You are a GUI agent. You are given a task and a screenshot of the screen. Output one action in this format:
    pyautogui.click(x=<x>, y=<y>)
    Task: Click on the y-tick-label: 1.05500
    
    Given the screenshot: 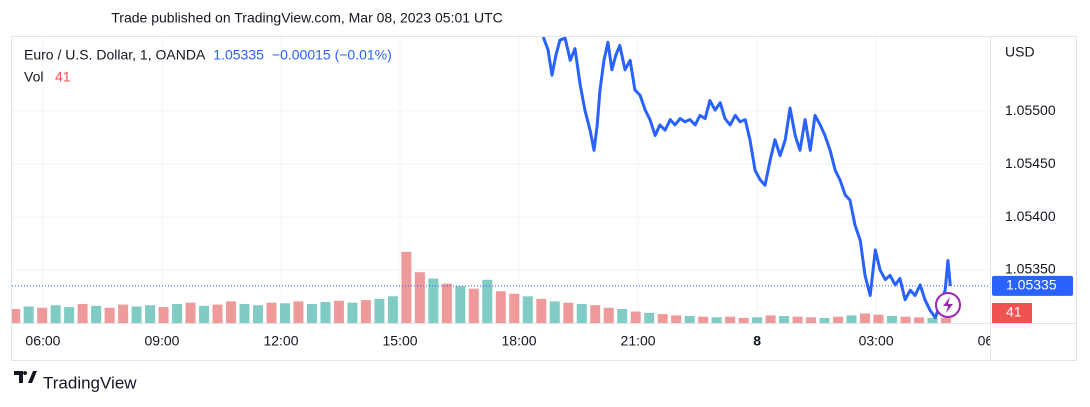 What is the action you would take?
    pyautogui.click(x=1030, y=110)
    